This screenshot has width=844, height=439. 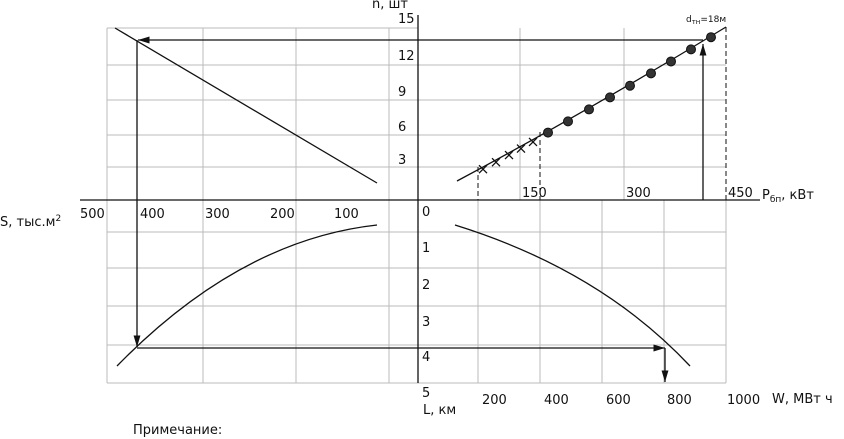 What do you see at coordinates (766, 195) in the screenshot?
I see `p-label: P` at bounding box center [766, 195].